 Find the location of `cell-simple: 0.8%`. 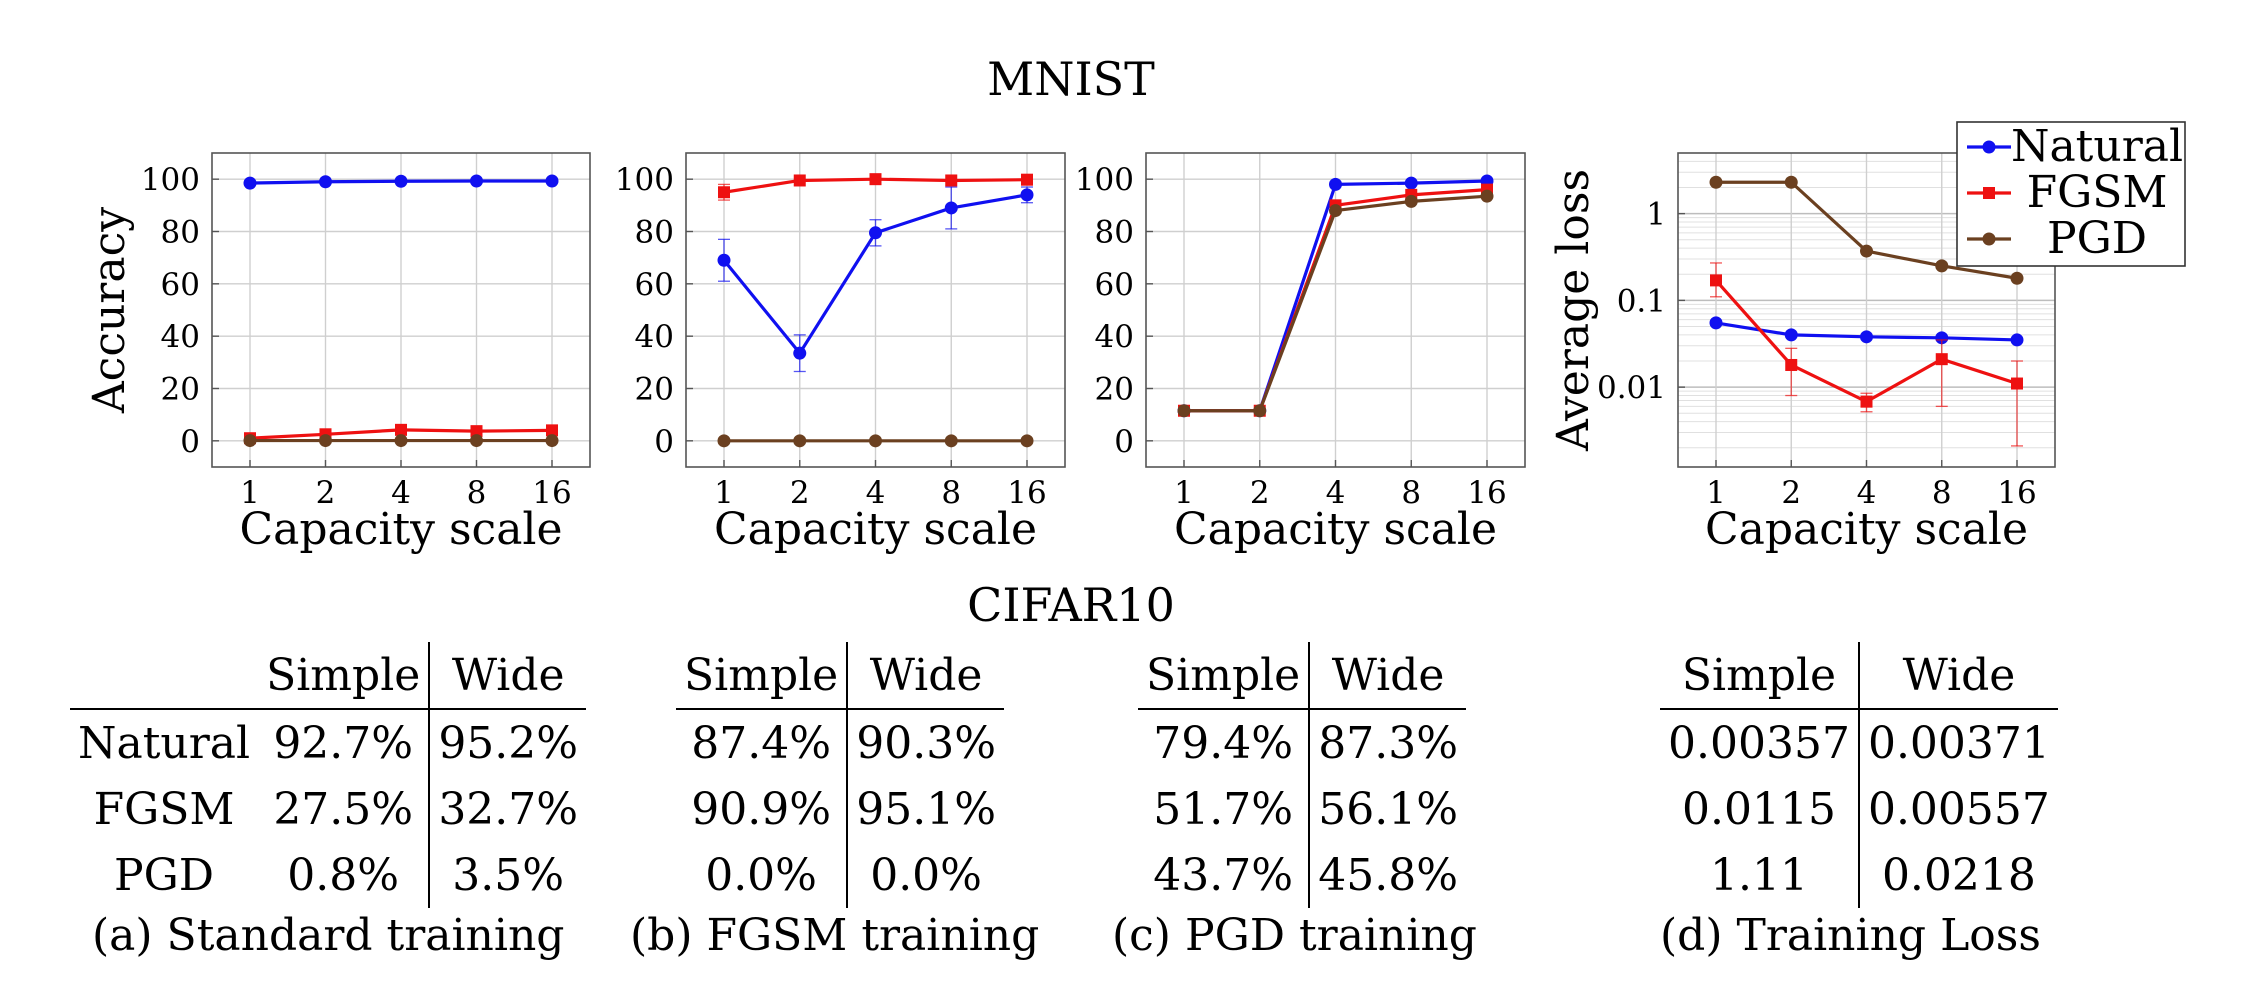

cell-simple: 0.8% is located at coordinates (344, 875).